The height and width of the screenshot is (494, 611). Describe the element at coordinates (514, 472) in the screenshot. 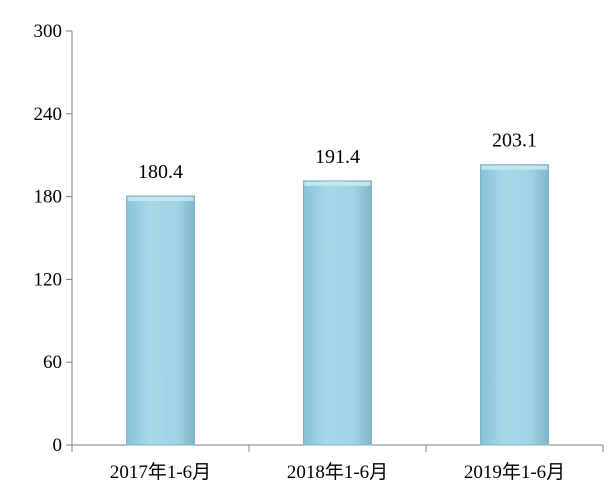

I see `x-tick-label: 2019年1-6月` at that location.